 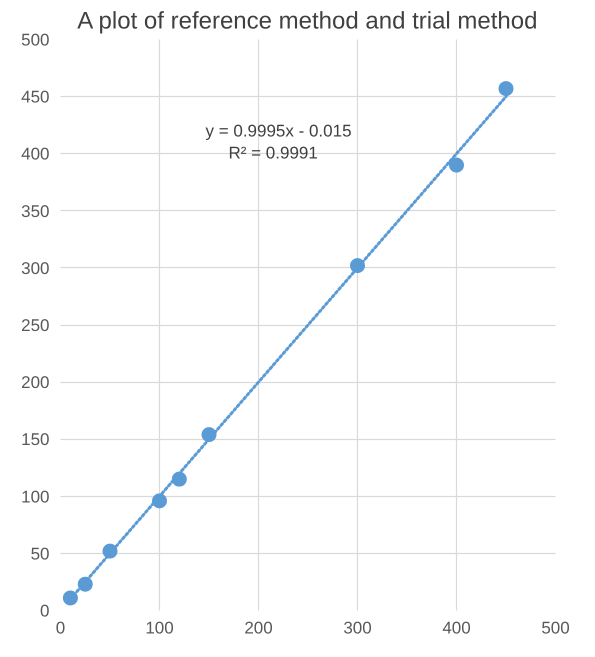 What do you see at coordinates (35, 382) in the screenshot?
I see `y-tick-label: 200` at bounding box center [35, 382].